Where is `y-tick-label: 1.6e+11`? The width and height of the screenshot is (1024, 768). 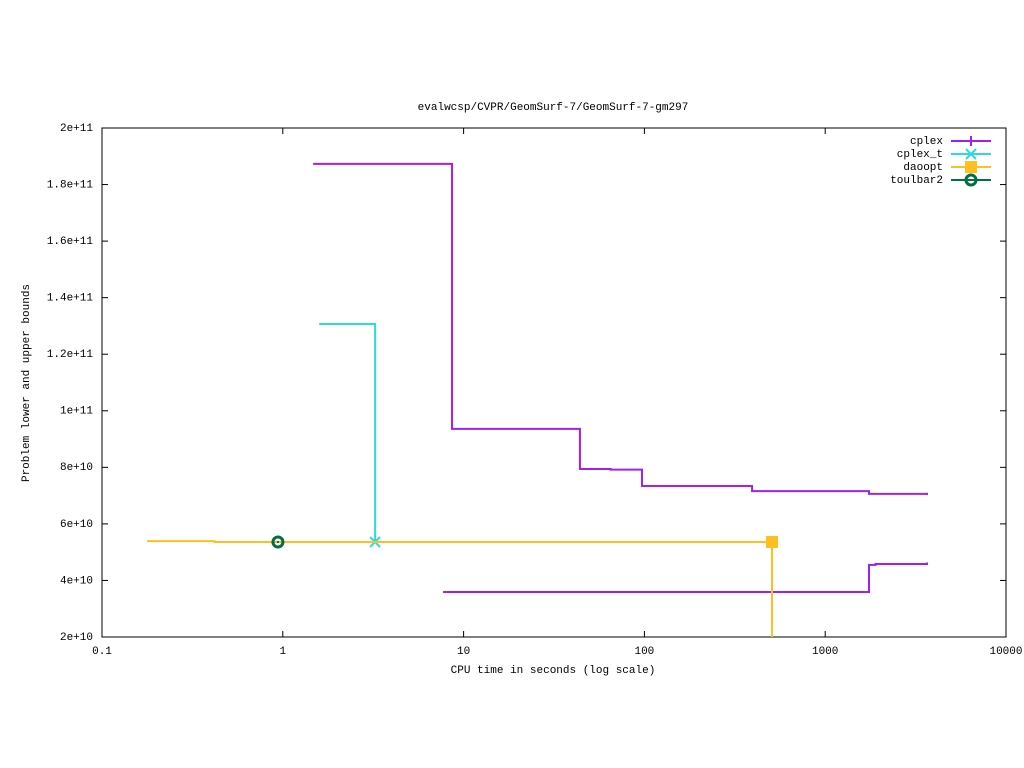
y-tick-label: 1.6e+11 is located at coordinates (70, 242).